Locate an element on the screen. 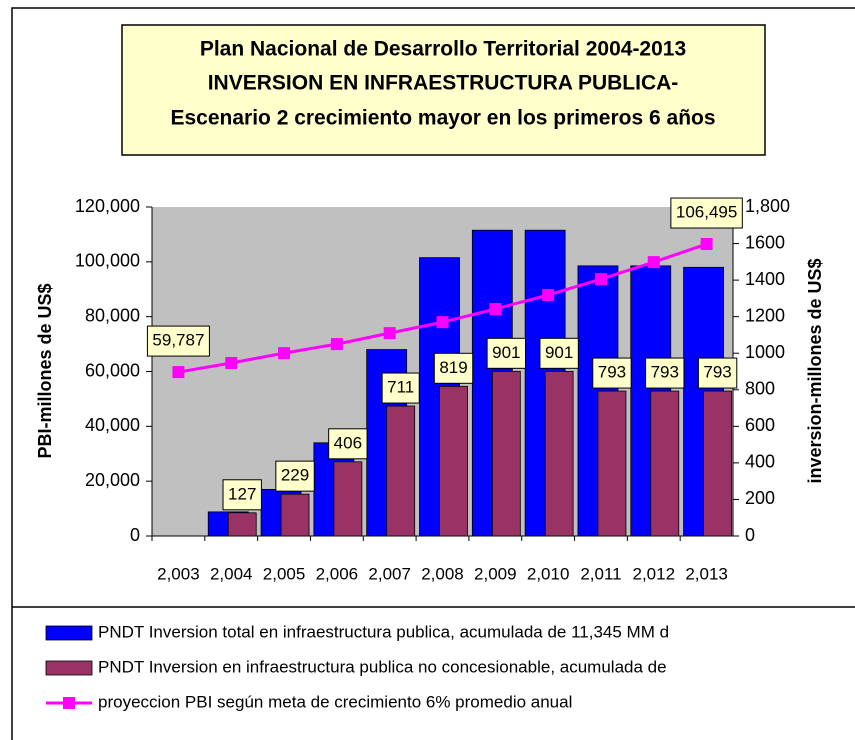 The image size is (855, 740). x-tick-label: 2,004 is located at coordinates (231, 573).